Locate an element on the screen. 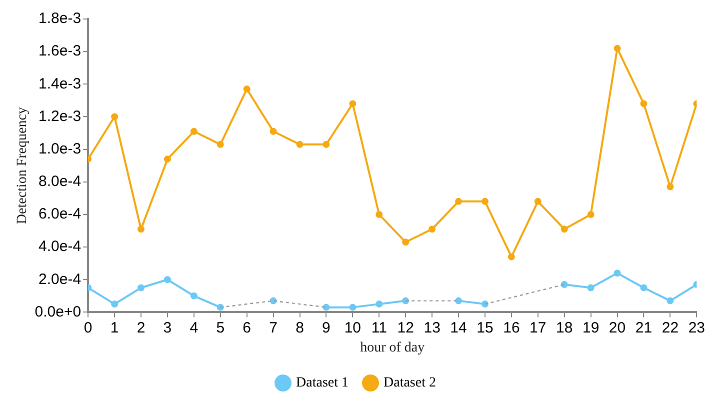 This screenshot has height=404, width=707. x-tick-label: 6 is located at coordinates (247, 327).